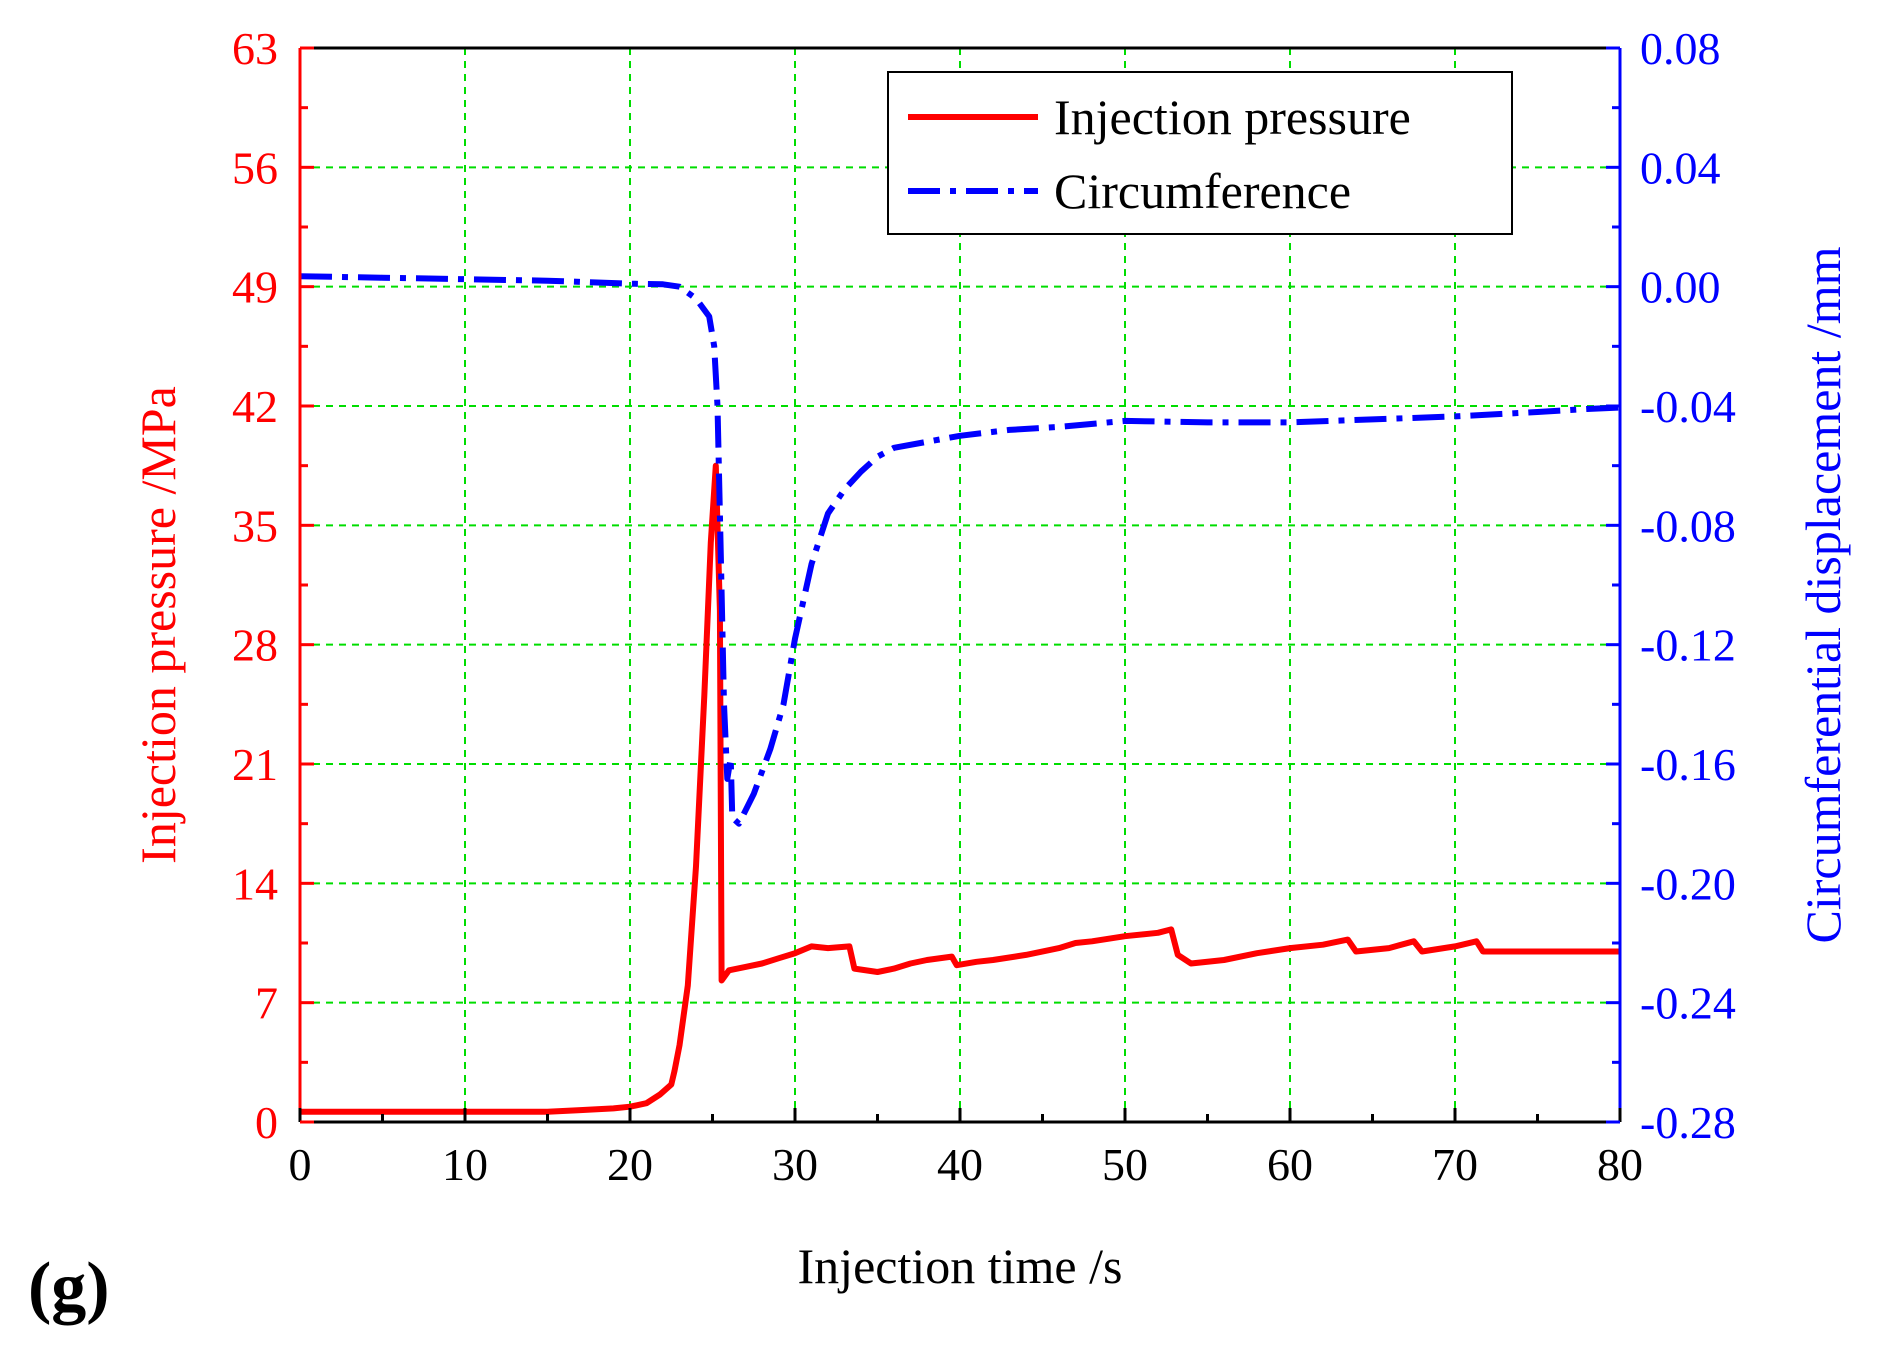 Image resolution: width=1884 pixels, height=1361 pixels. What do you see at coordinates (465, 1164) in the screenshot?
I see `x-tick-label: 10` at bounding box center [465, 1164].